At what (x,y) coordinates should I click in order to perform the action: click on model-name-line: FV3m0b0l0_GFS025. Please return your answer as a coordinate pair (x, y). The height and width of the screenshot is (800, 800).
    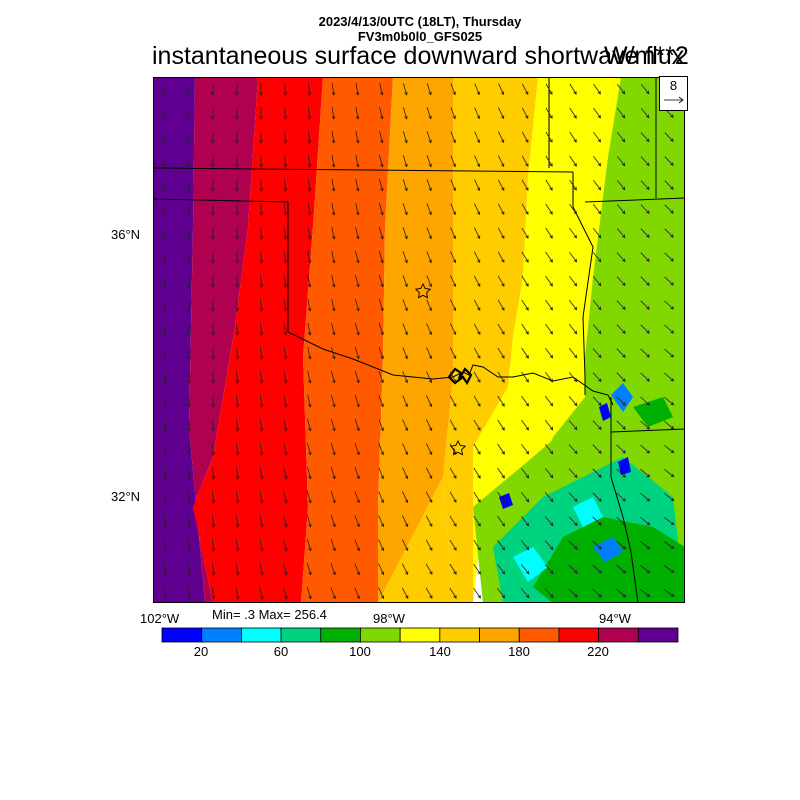
    Looking at the image, I should click on (420, 36).